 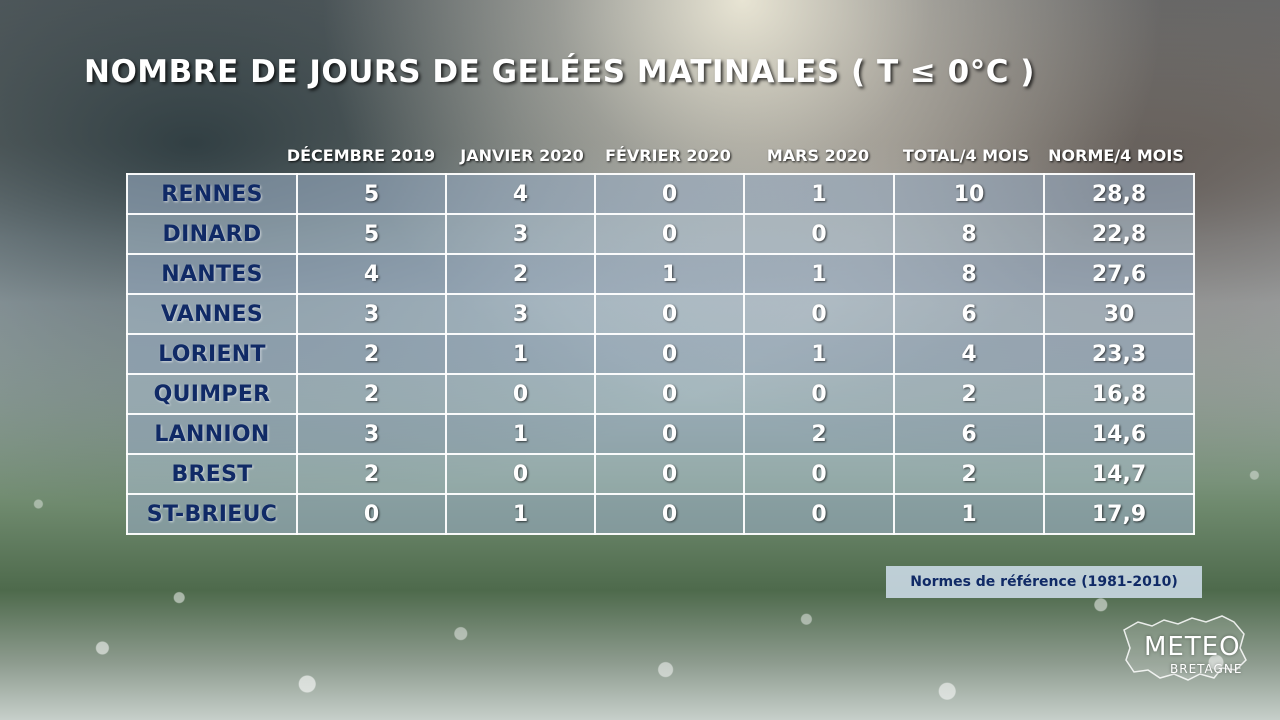 I want to click on table-row: BREST 2 0 0 0 2 14,7, so click(x=660, y=474).